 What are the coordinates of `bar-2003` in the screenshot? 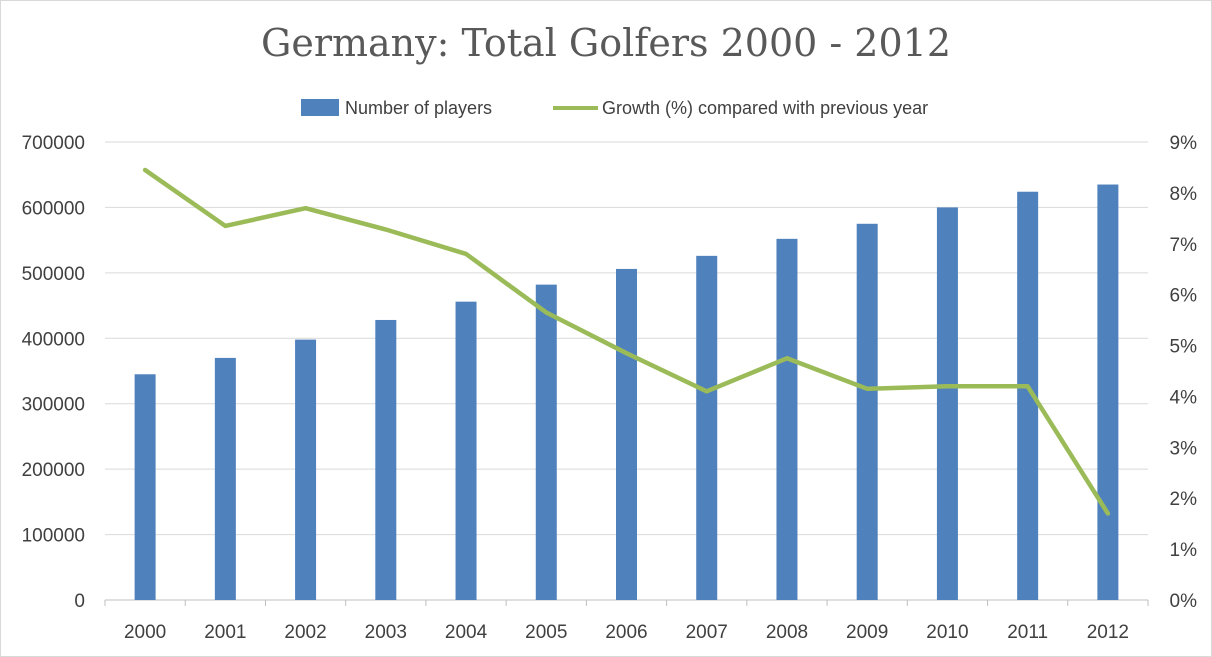 It's located at (386, 459).